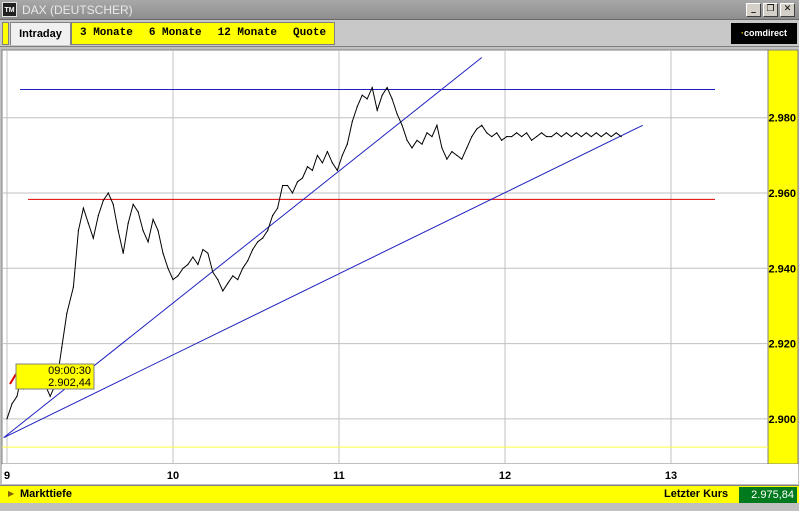  Describe the element at coordinates (46, 494) in the screenshot. I see `markttiefe-button: Markttiefe` at that location.